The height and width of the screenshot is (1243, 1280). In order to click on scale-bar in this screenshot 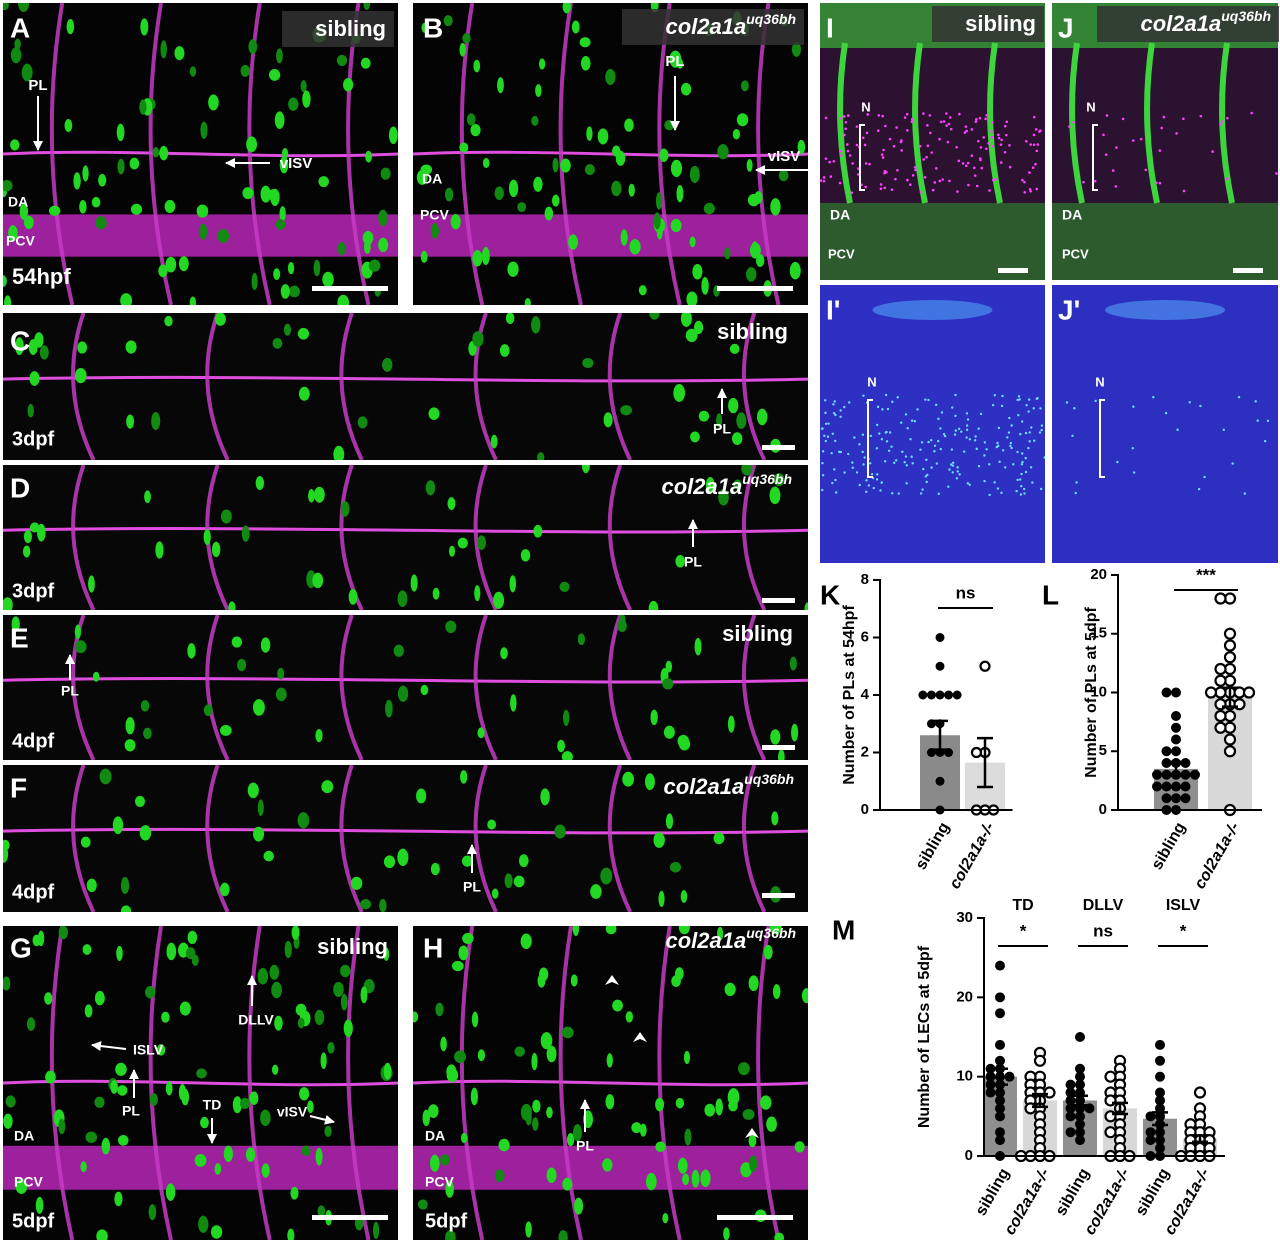, I will do `click(778, 895)`.